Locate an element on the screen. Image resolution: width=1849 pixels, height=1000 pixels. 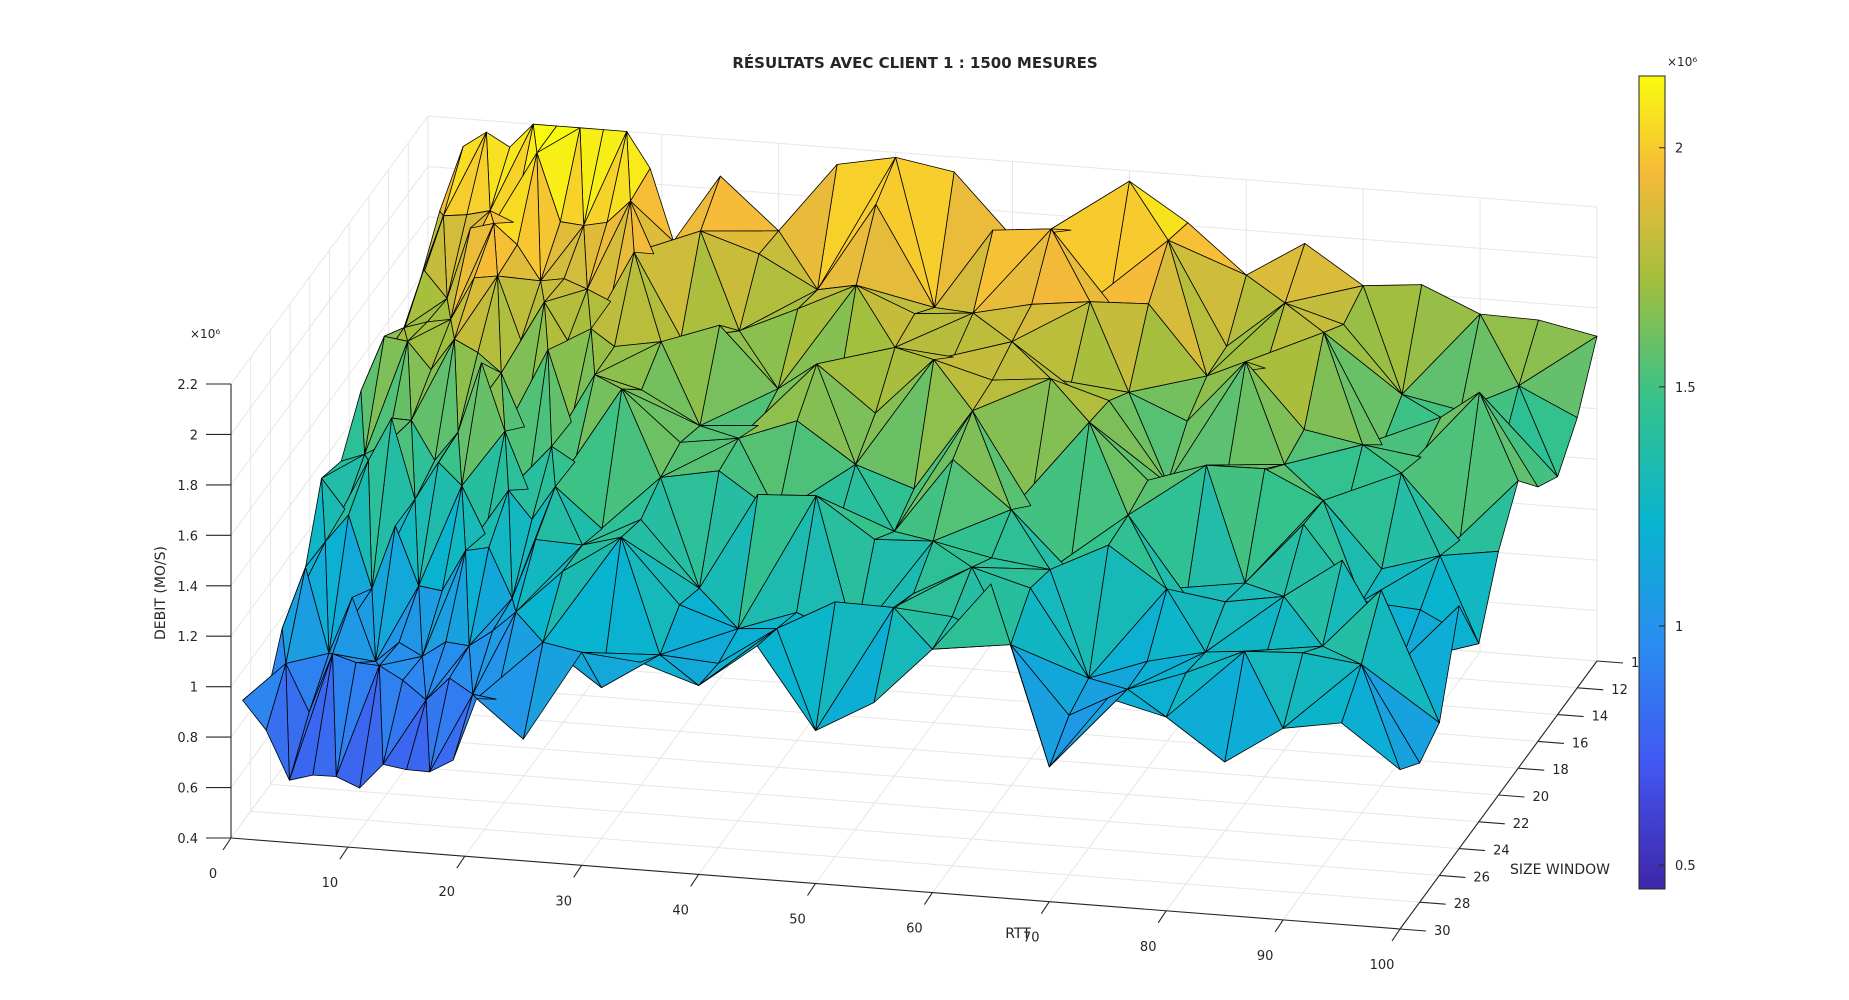
z-tick-label: 2.2 is located at coordinates (187, 385).